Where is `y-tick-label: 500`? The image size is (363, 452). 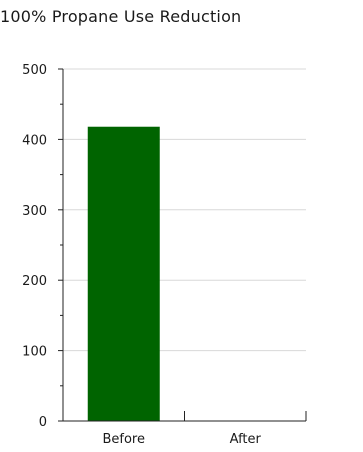 y-tick-label: 500 is located at coordinates (34, 70).